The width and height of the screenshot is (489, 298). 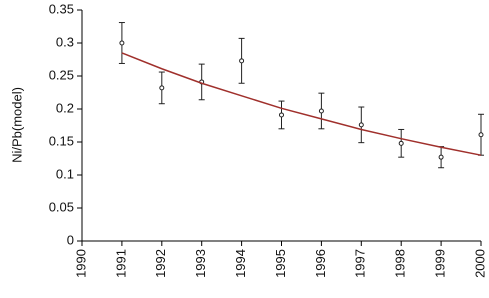 What do you see at coordinates (80, 263) in the screenshot?
I see `x-tick-label: 1990` at bounding box center [80, 263].